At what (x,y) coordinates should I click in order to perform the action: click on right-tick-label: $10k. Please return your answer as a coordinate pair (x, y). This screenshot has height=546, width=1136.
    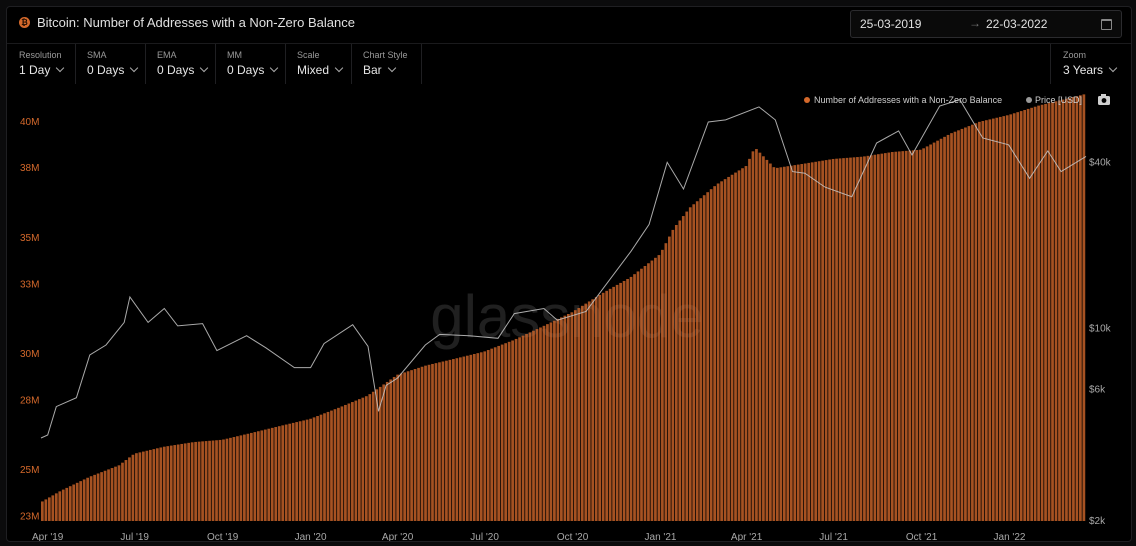
    Looking at the image, I should click on (1100, 328).